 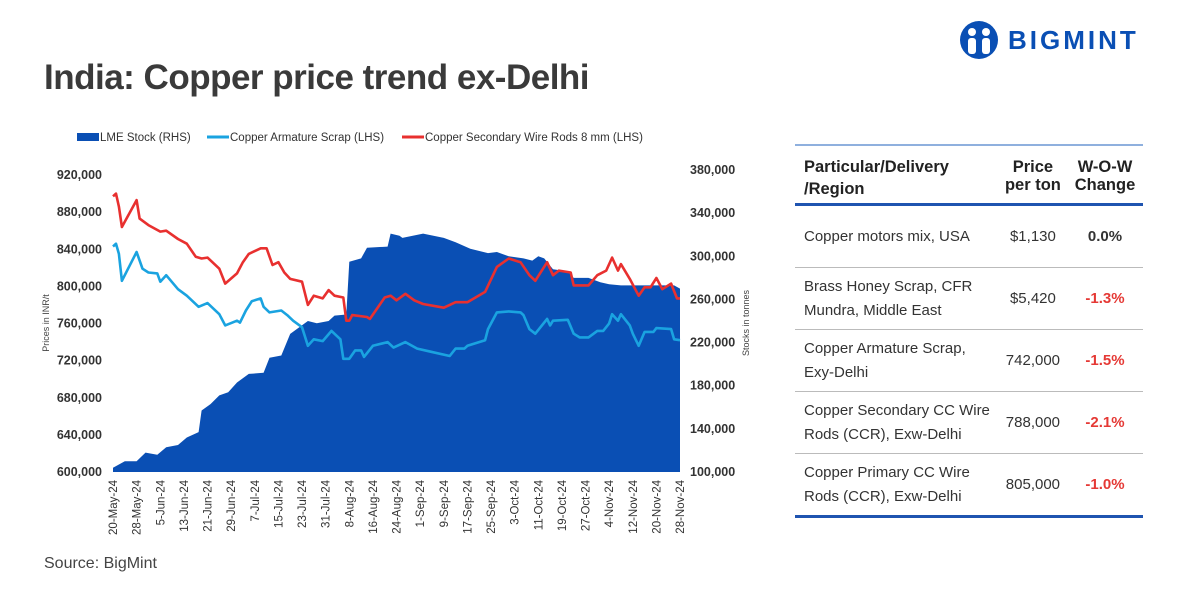 What do you see at coordinates (610, 503) in the screenshot?
I see `x-tick-label: 4-Nov-24` at bounding box center [610, 503].